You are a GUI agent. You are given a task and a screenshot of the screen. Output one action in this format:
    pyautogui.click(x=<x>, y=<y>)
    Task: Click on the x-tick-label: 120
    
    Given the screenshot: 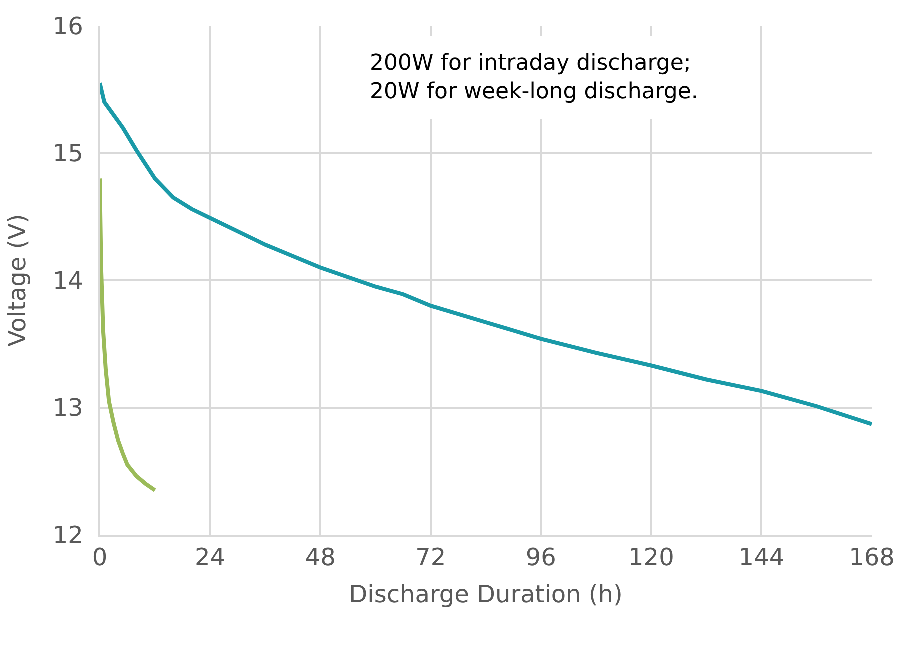 What is the action you would take?
    pyautogui.click(x=651, y=558)
    